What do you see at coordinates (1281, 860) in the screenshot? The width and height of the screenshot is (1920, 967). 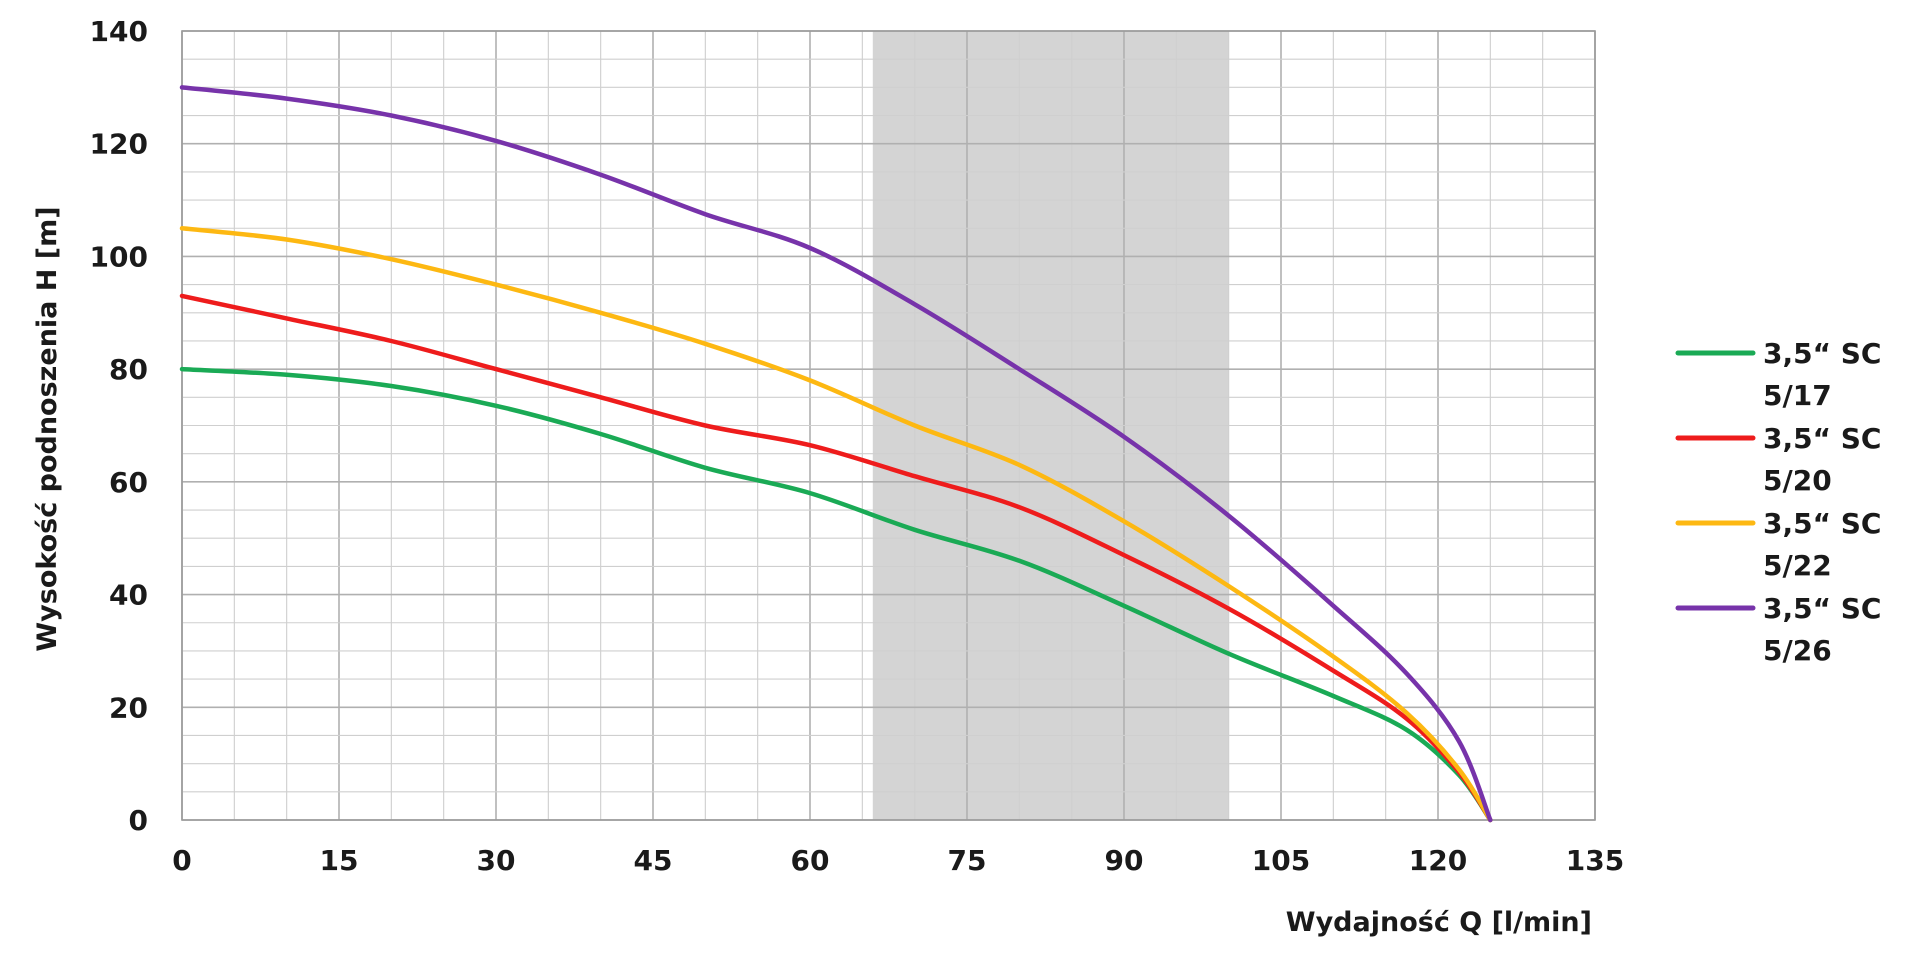 I see `x-tick-label: 105` at bounding box center [1281, 860].